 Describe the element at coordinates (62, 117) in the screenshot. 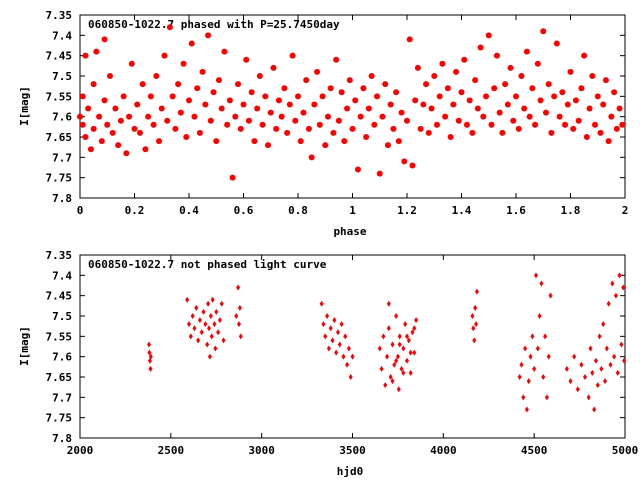

I see `top-y-tick-label: 7.6` at that location.